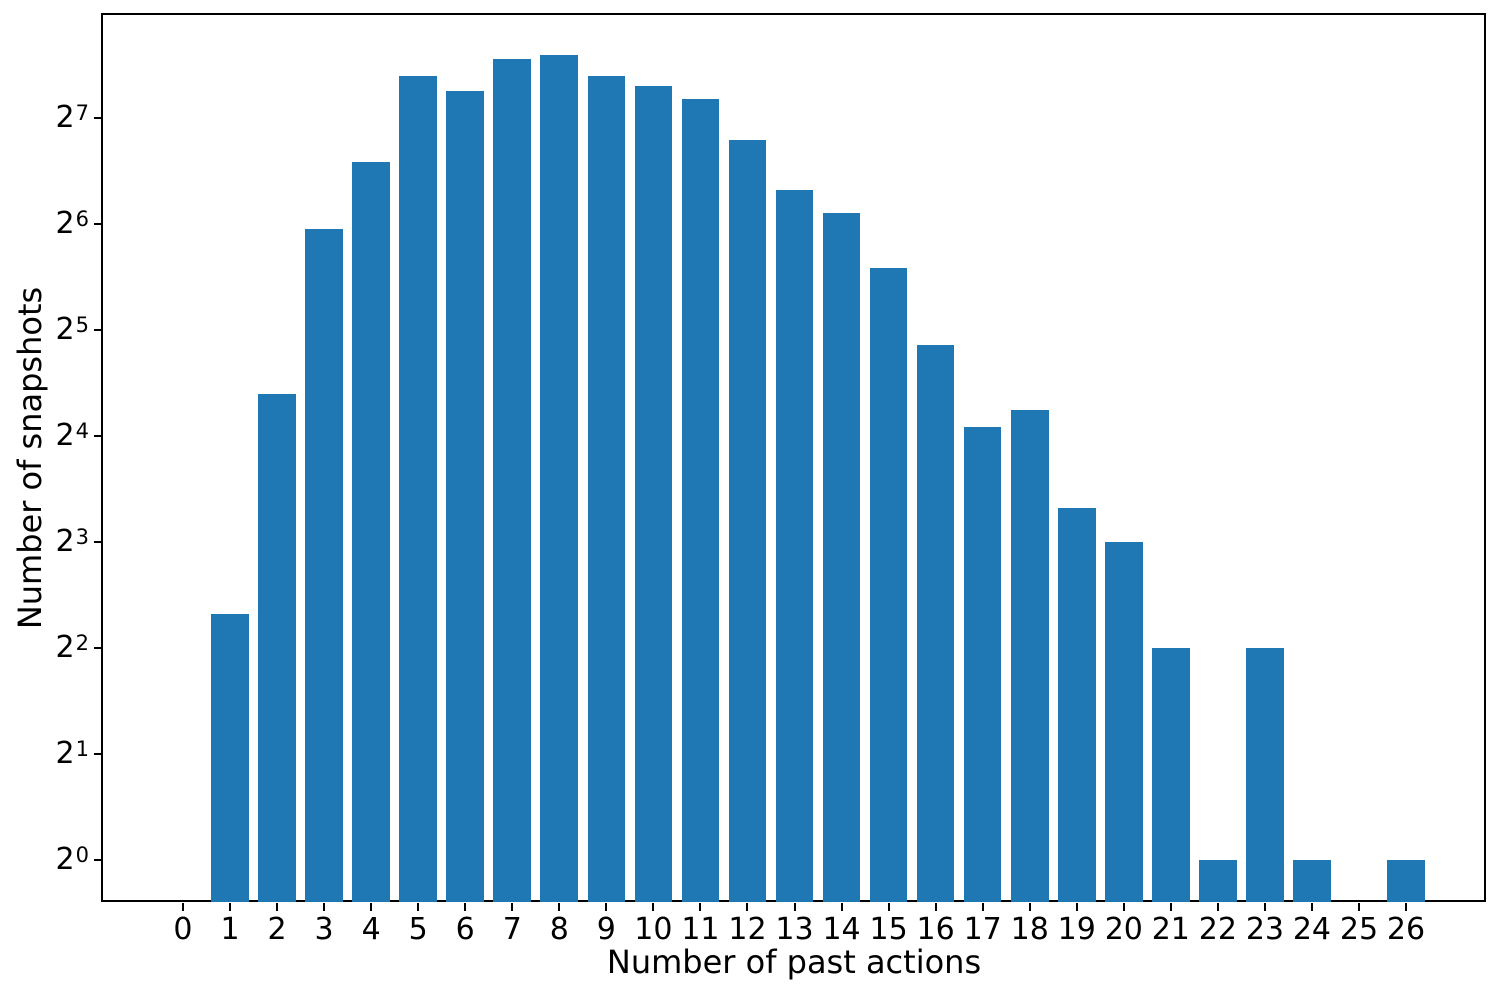 The width and height of the screenshot is (1500, 1000). What do you see at coordinates (1264, 929) in the screenshot?
I see `x-tick-label: 23` at bounding box center [1264, 929].